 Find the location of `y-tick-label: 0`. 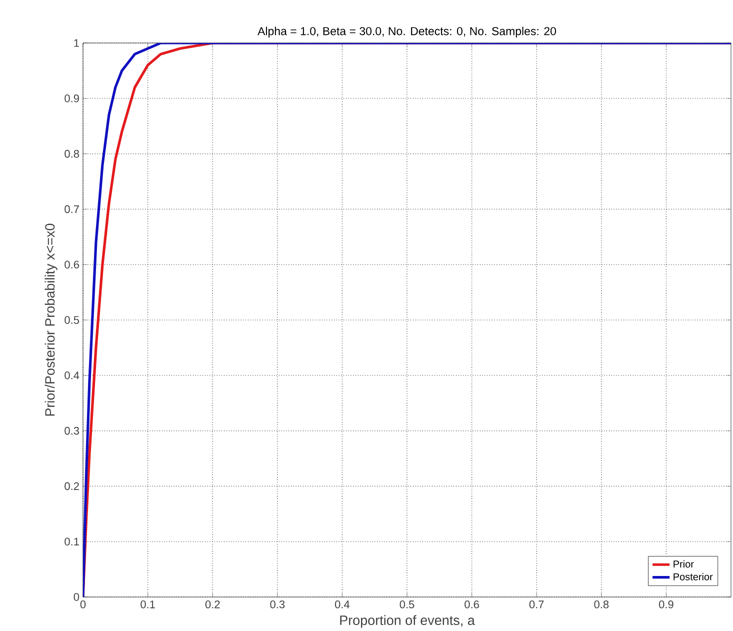

y-tick-label: 0 is located at coordinates (77, 597).